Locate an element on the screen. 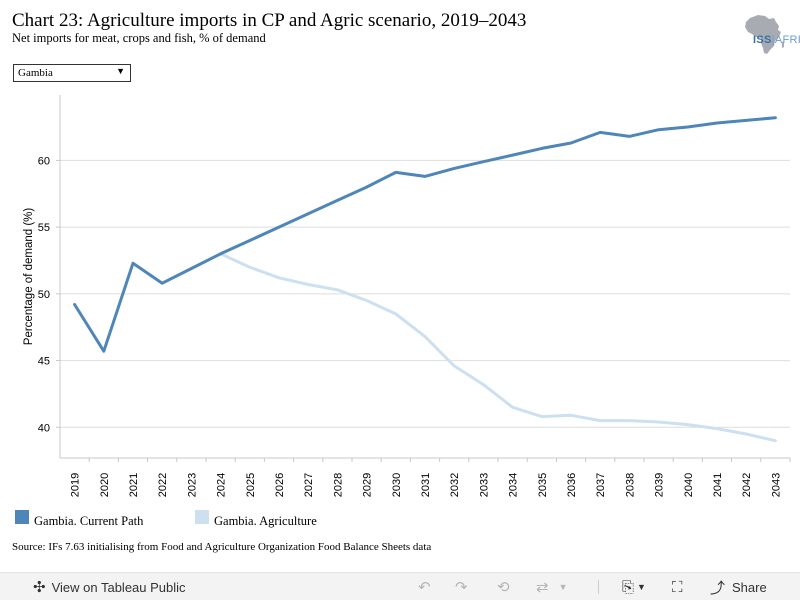 The image size is (800, 601). share-icon: ⤴ is located at coordinates (718, 588).